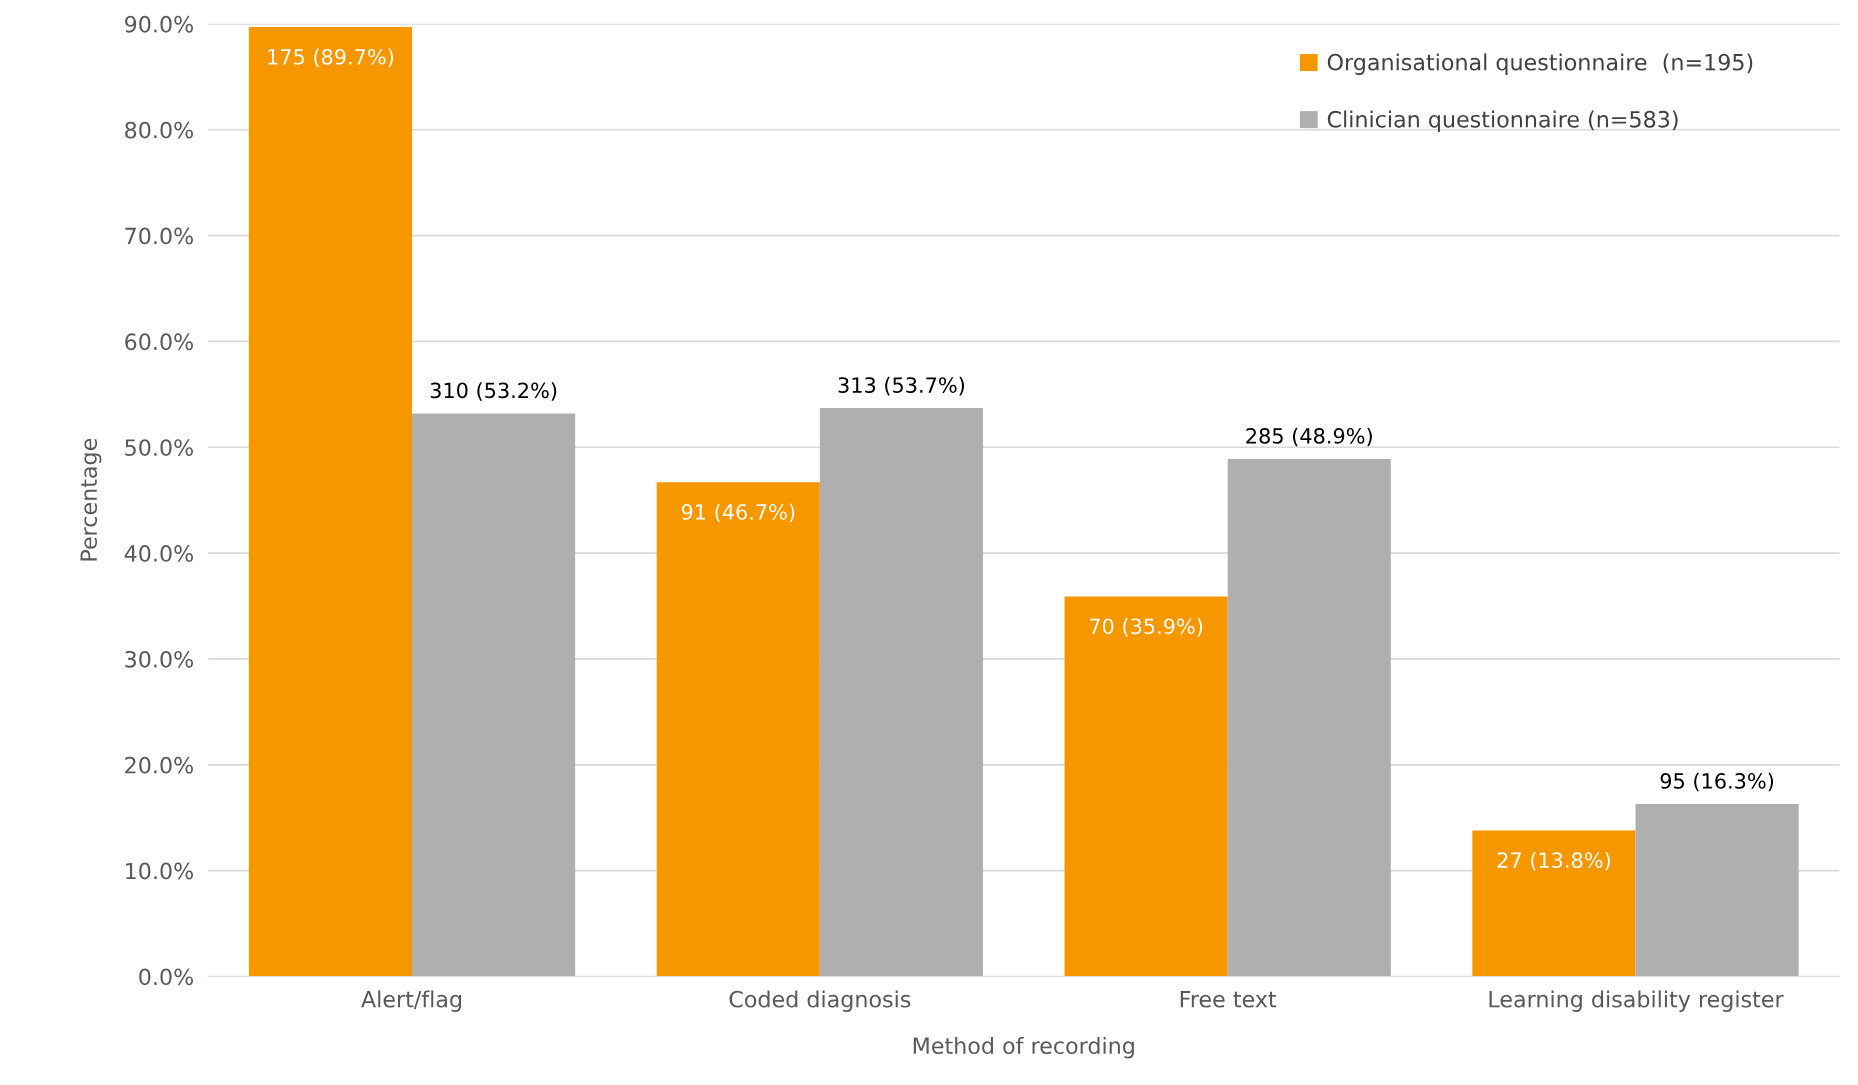 The image size is (1858, 1085). Describe the element at coordinates (1228, 999) in the screenshot. I see `x-tick-label: Free text` at that location.